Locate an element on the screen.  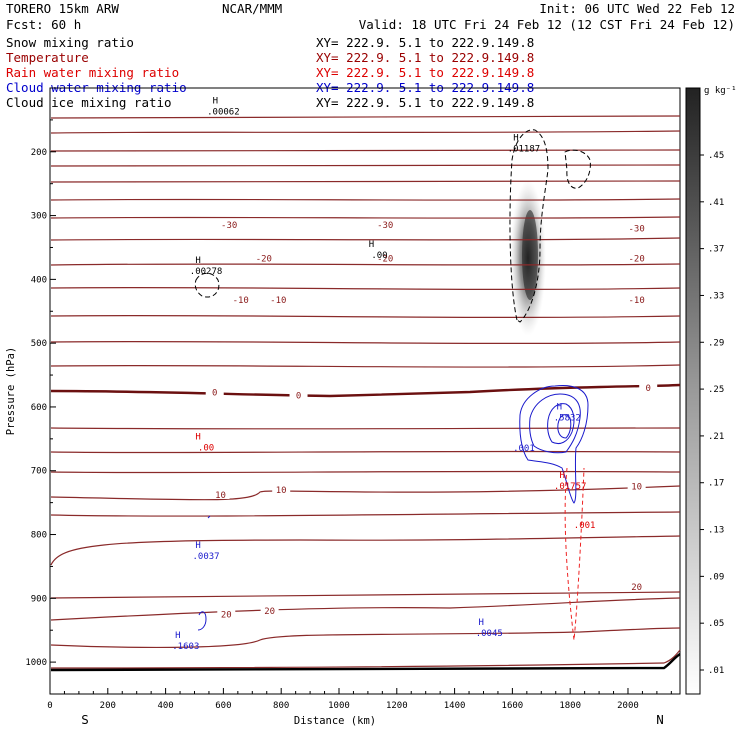
max-value: .00 is located at coordinates (379, 256).